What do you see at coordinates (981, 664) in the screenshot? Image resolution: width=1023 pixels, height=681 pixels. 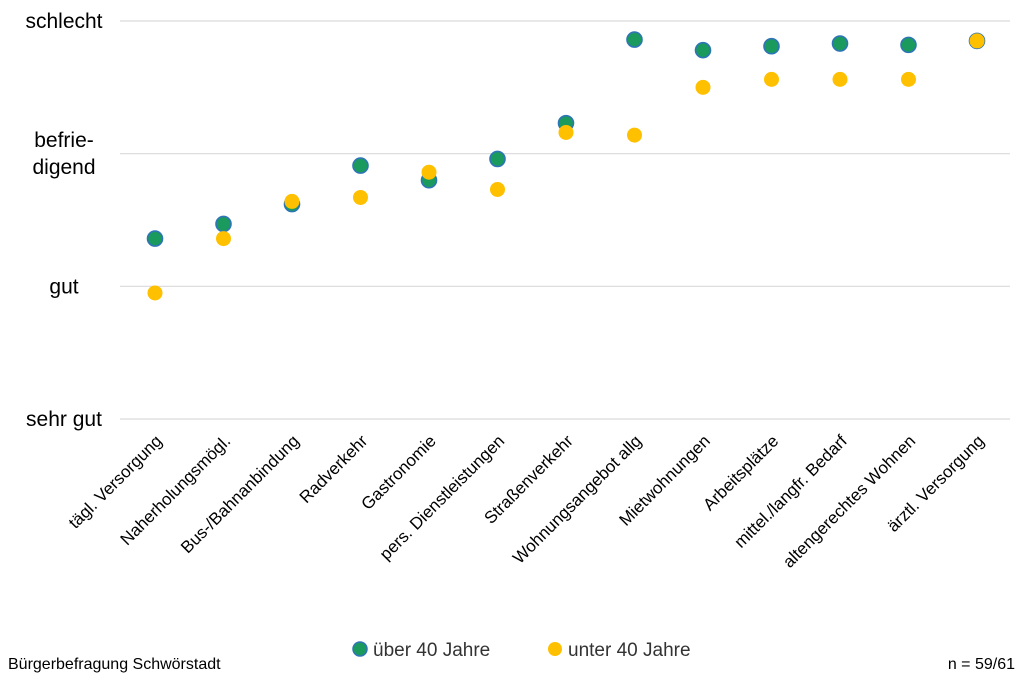 I see `footer-sample-size: n = 59/61` at bounding box center [981, 664].